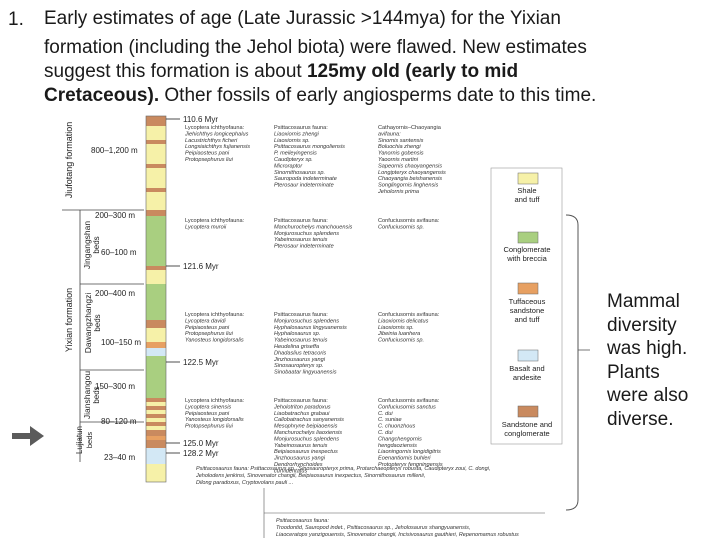 This screenshot has width=720, height=540. Describe the element at coordinates (309, 420) in the screenshot. I see `fauna-list-item: Callobatrachus sanyanensis` at that location.